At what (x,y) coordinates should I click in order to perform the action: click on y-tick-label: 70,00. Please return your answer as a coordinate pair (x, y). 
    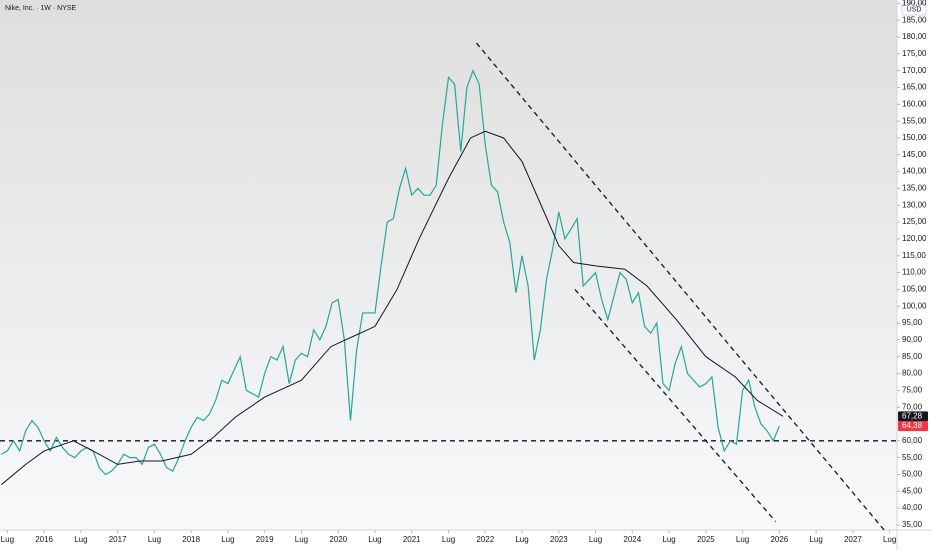
    Looking at the image, I should click on (912, 406).